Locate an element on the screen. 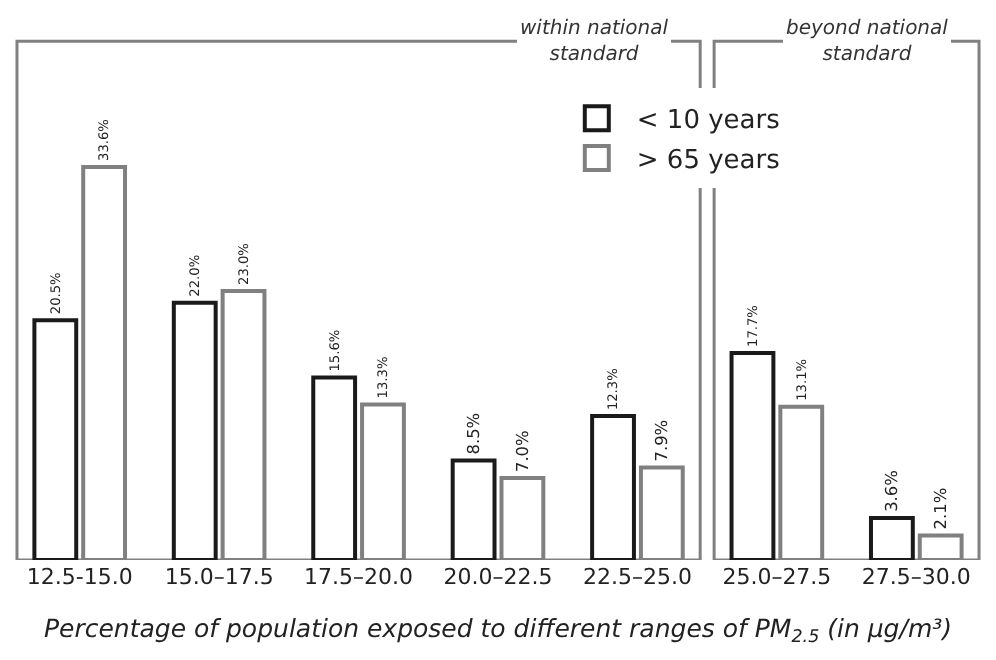 The height and width of the screenshot is (660, 996). data-label: 2.1% is located at coordinates (940, 508).